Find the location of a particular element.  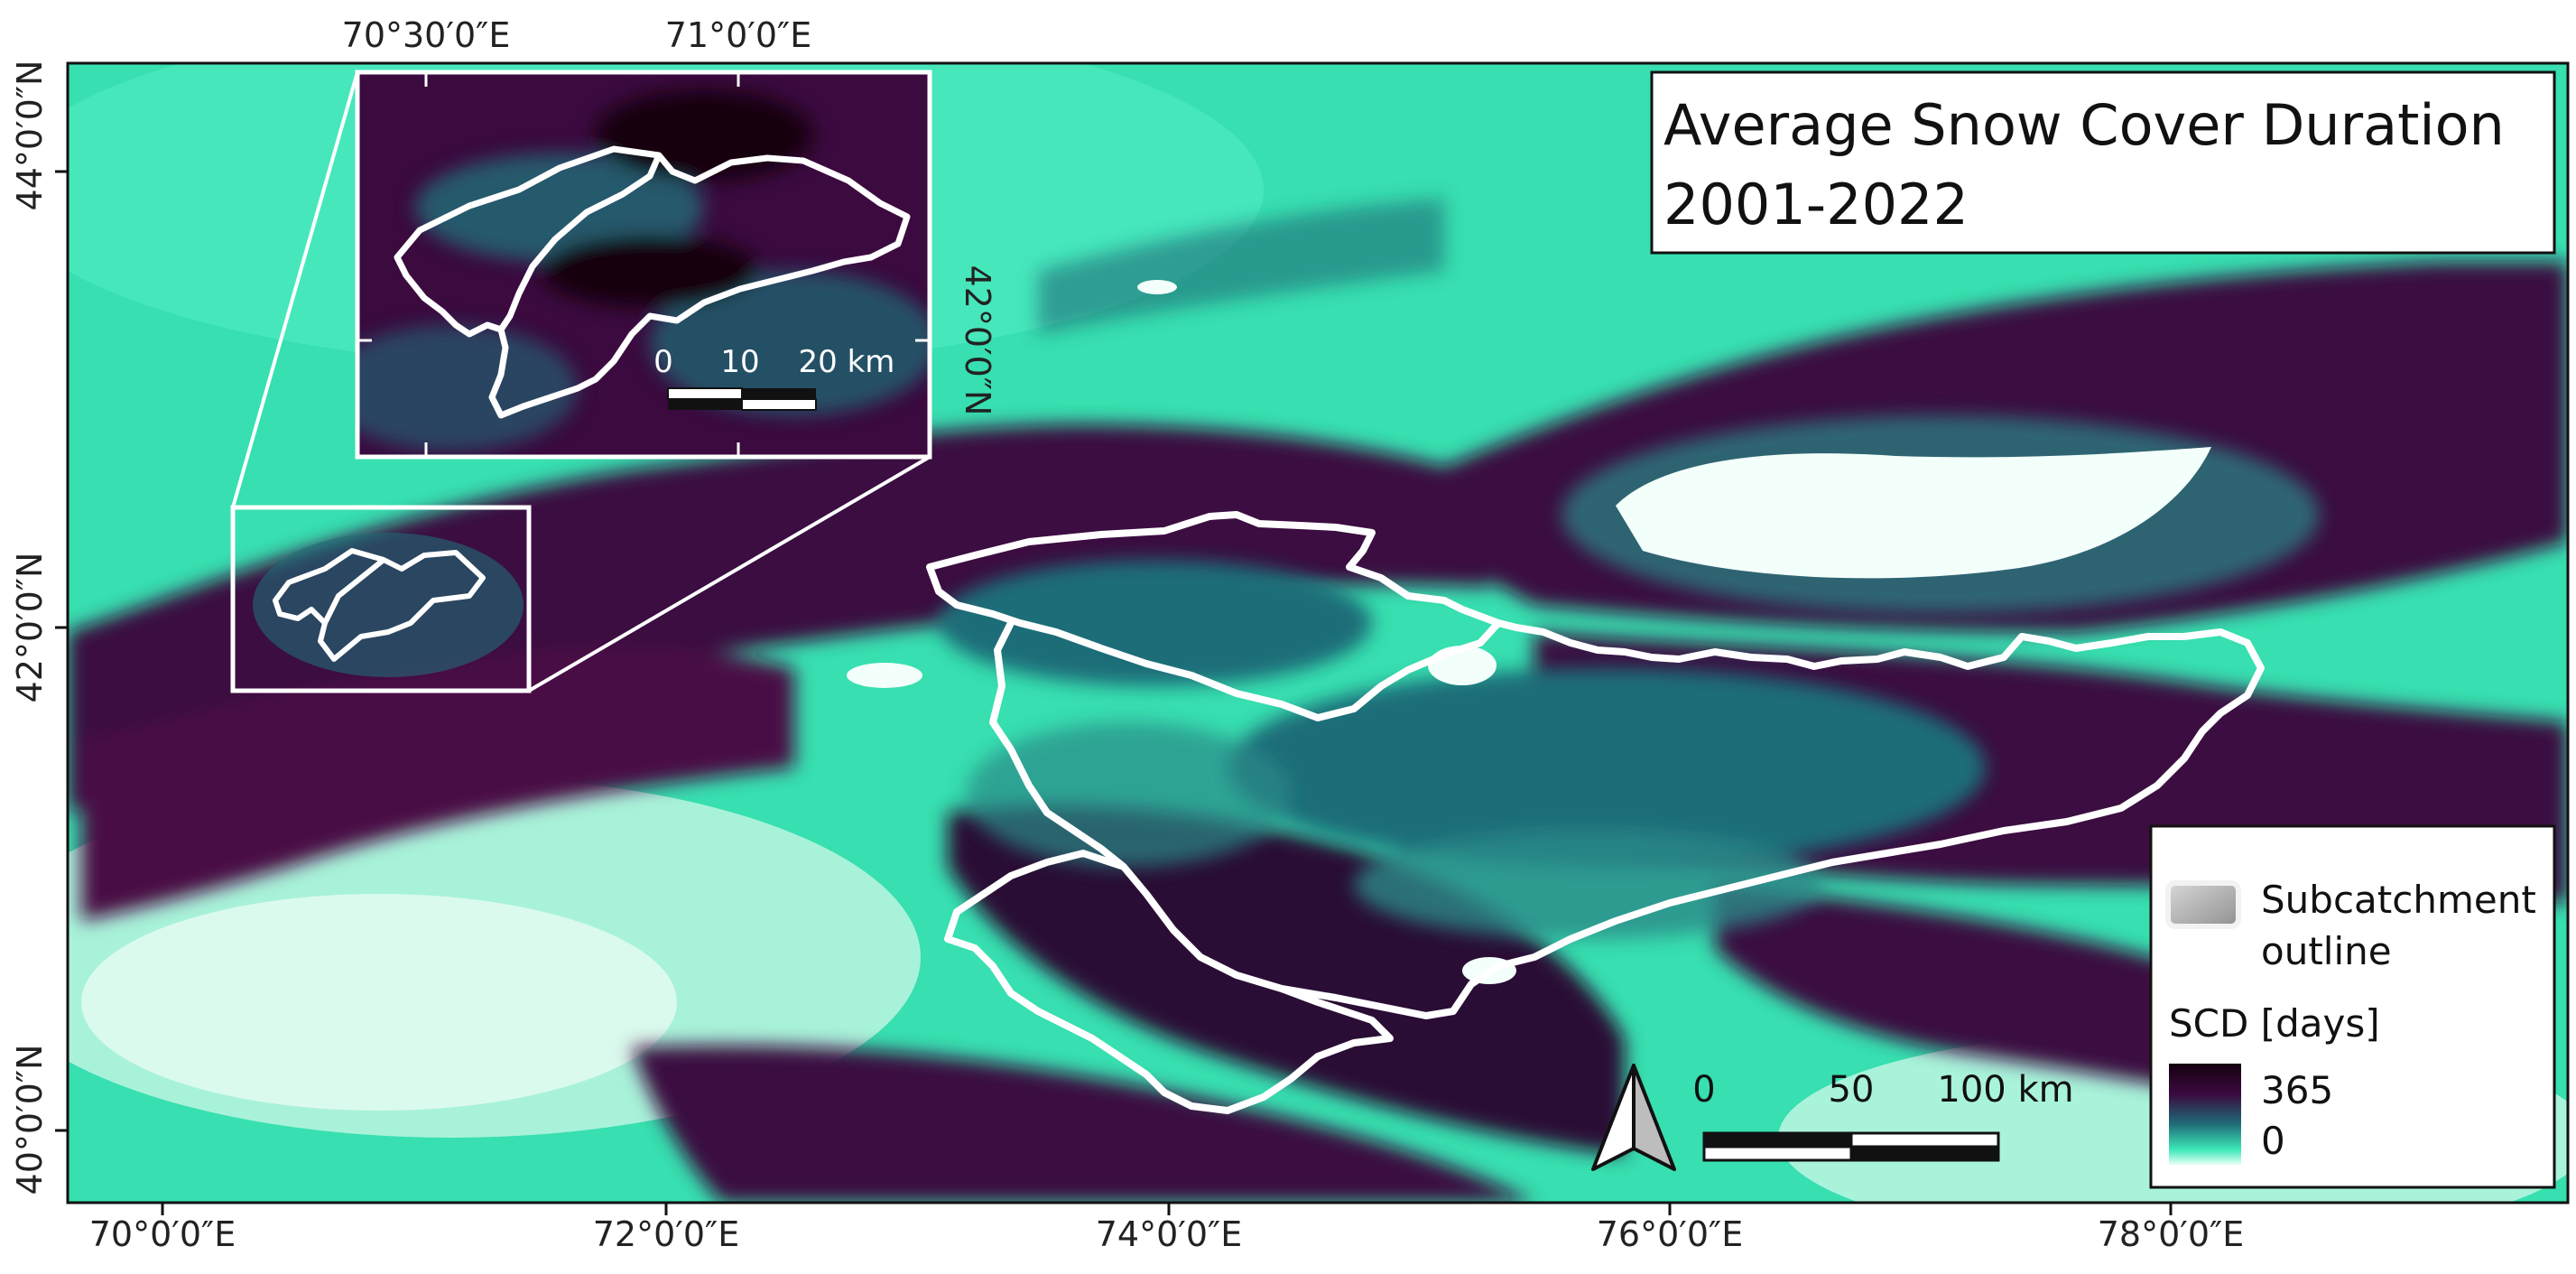

title-background is located at coordinates (2103, 162).